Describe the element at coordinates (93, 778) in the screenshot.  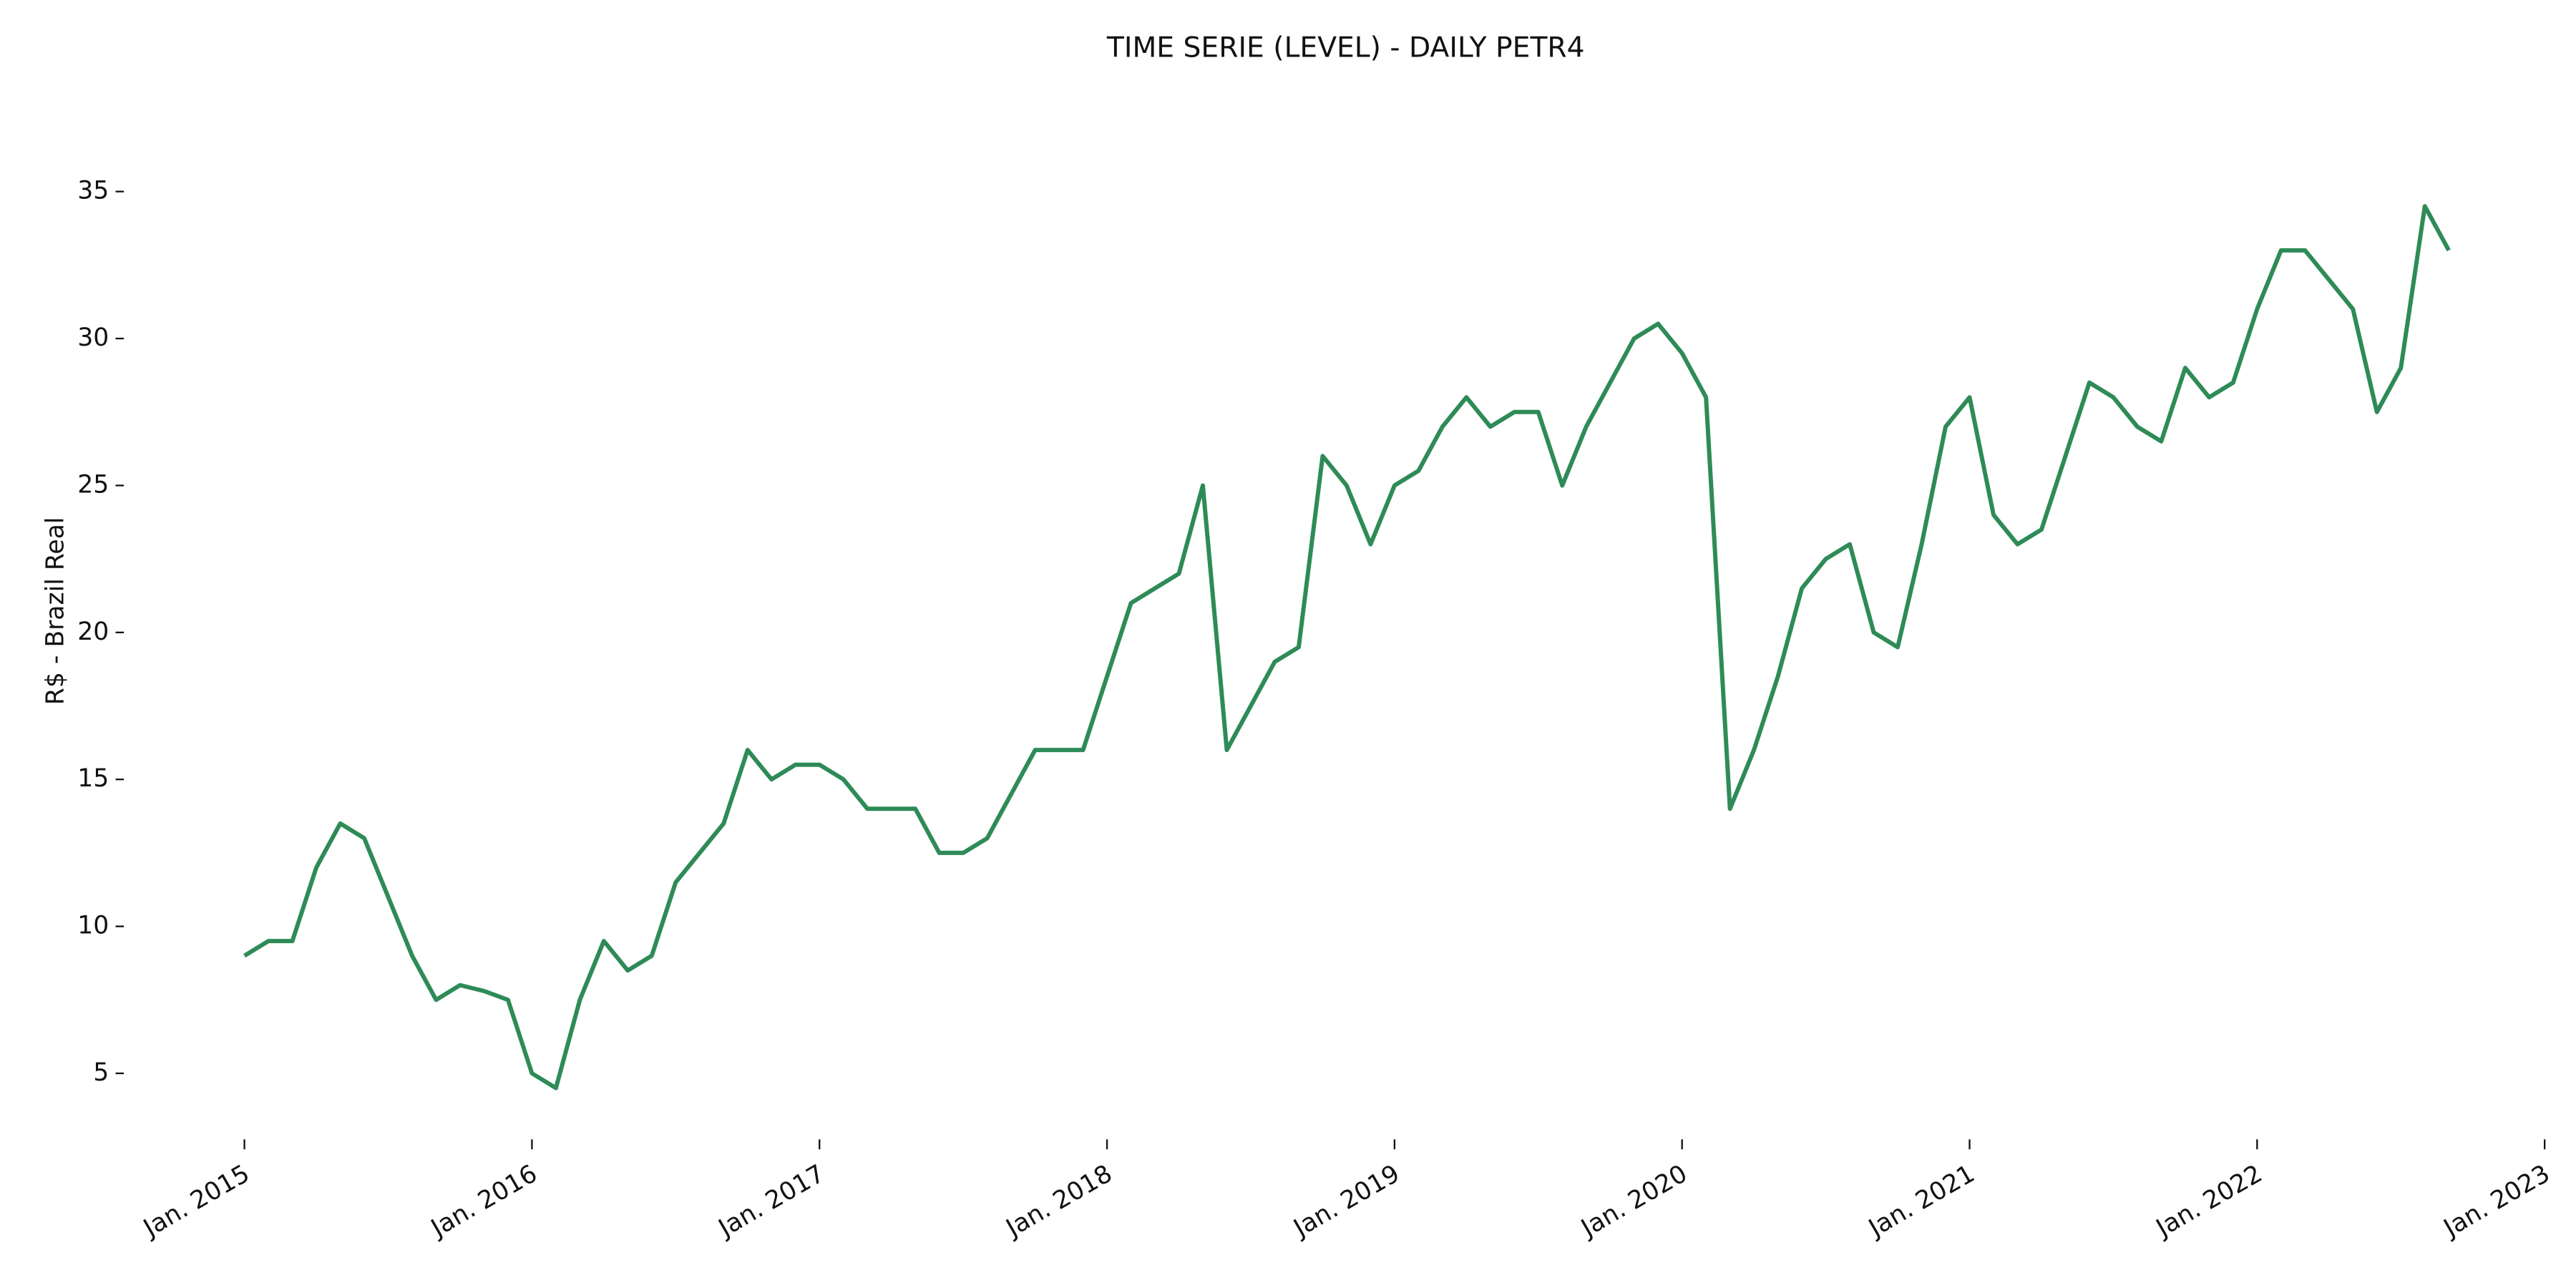
I see `y-tick-label: 15` at that location.